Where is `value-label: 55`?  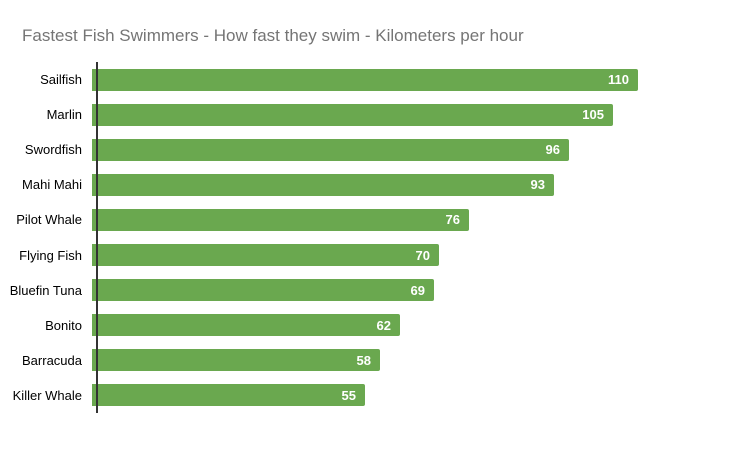
value-label: 55 is located at coordinates (348, 395).